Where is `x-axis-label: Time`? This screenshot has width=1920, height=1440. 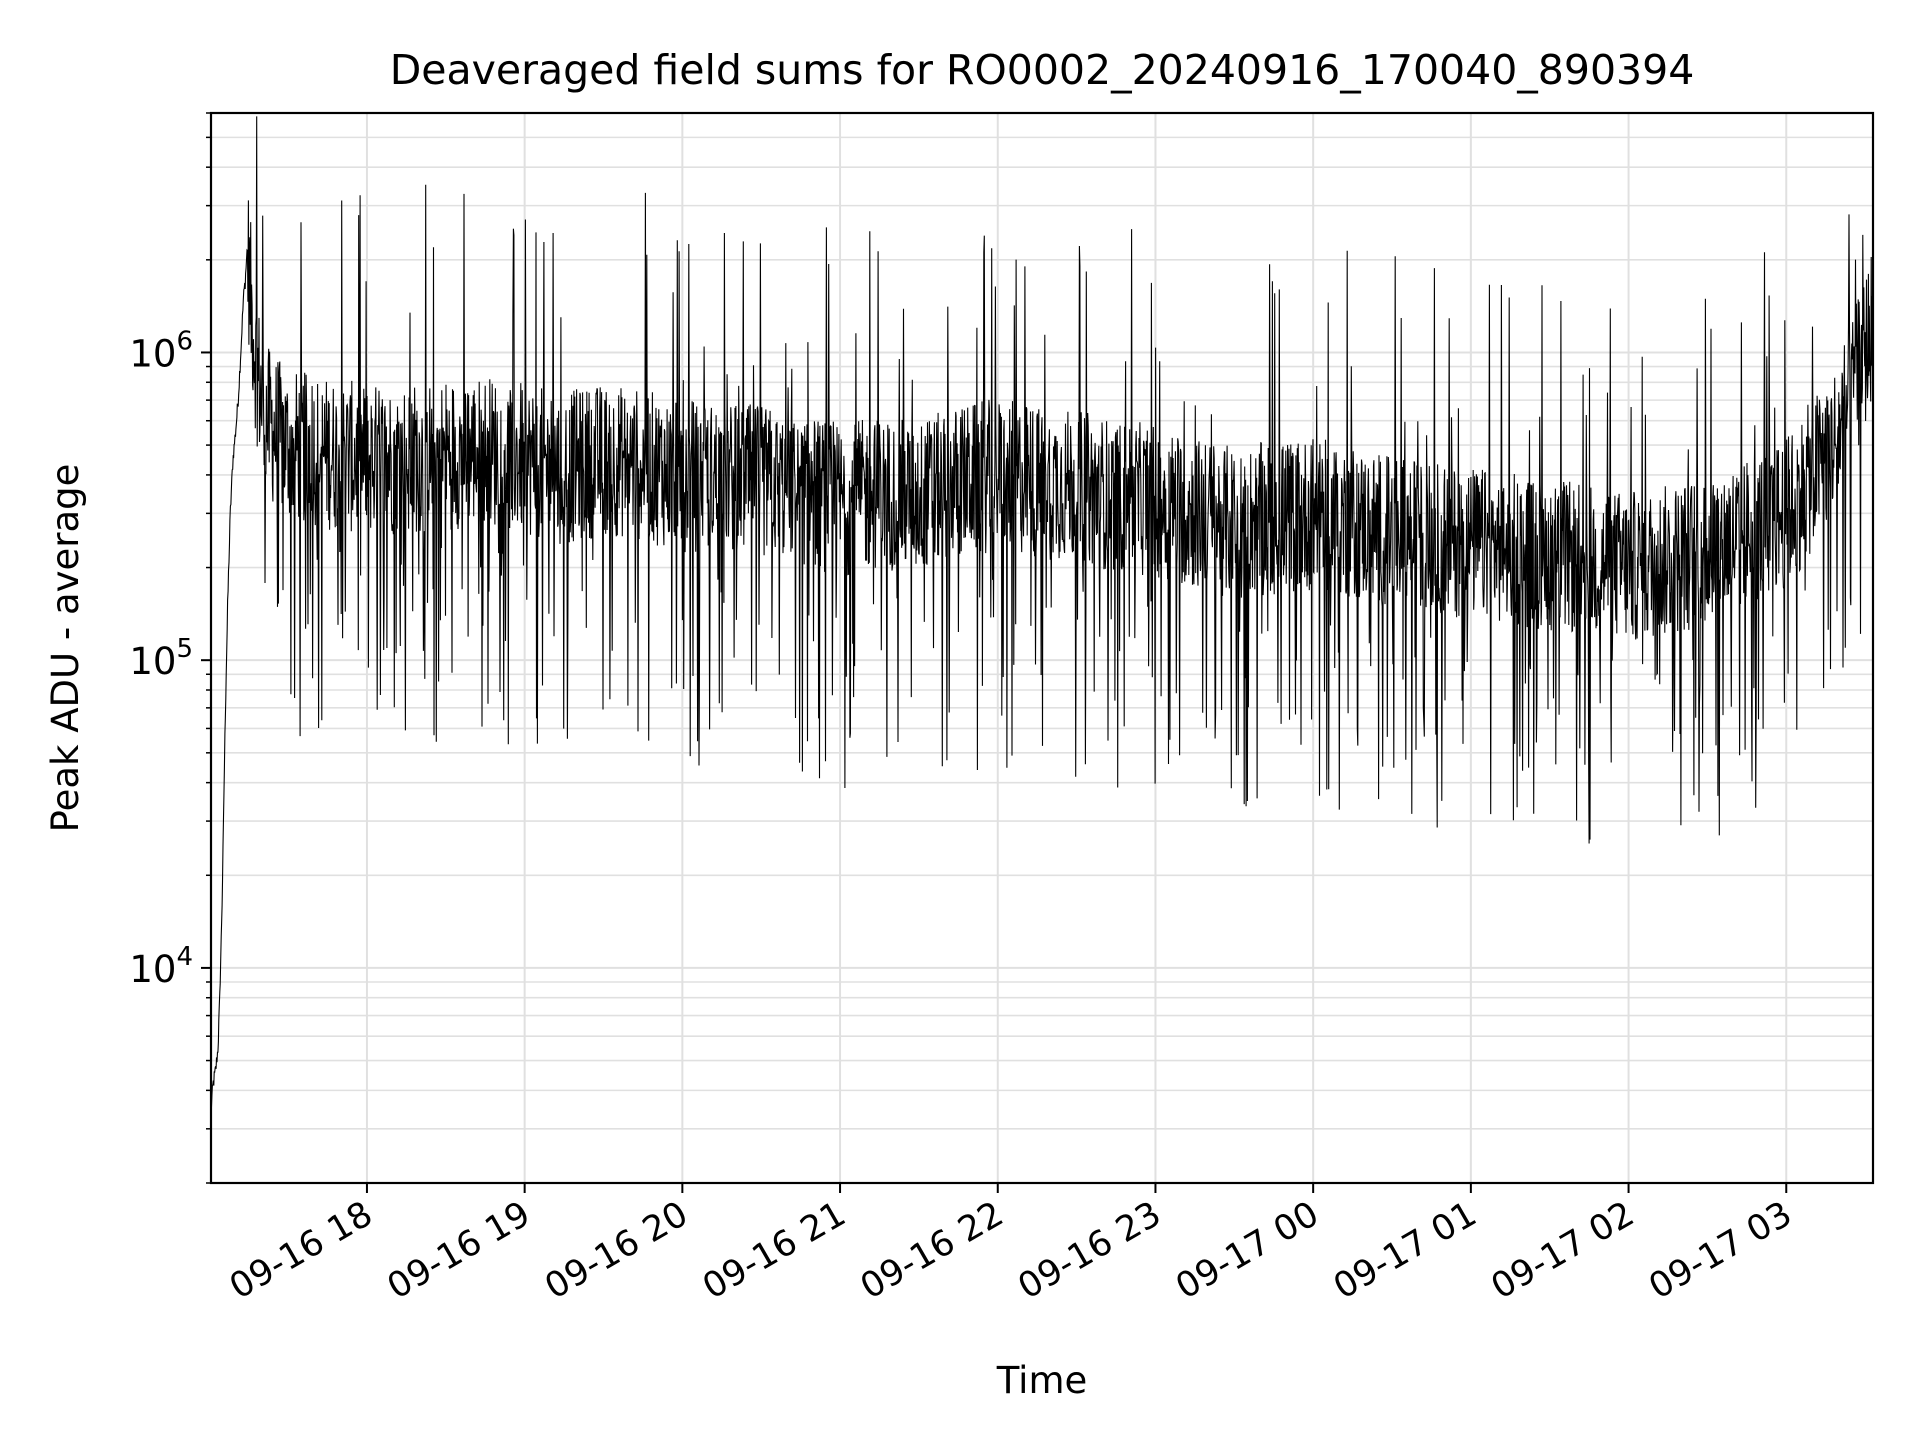
x-axis-label: Time is located at coordinates (1042, 1380).